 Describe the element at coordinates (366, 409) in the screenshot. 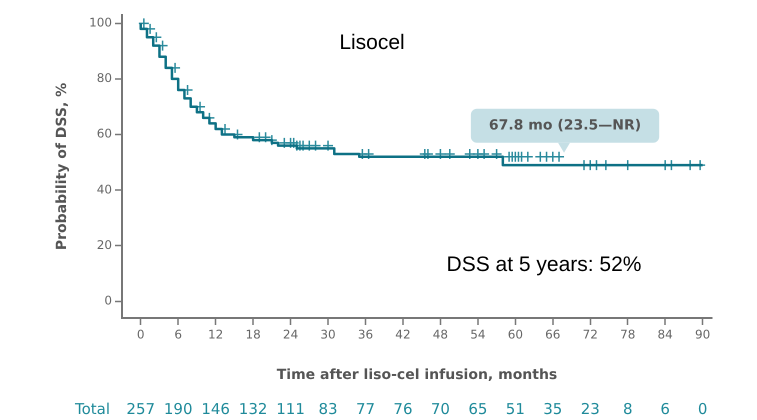

I see `text: 77` at that location.